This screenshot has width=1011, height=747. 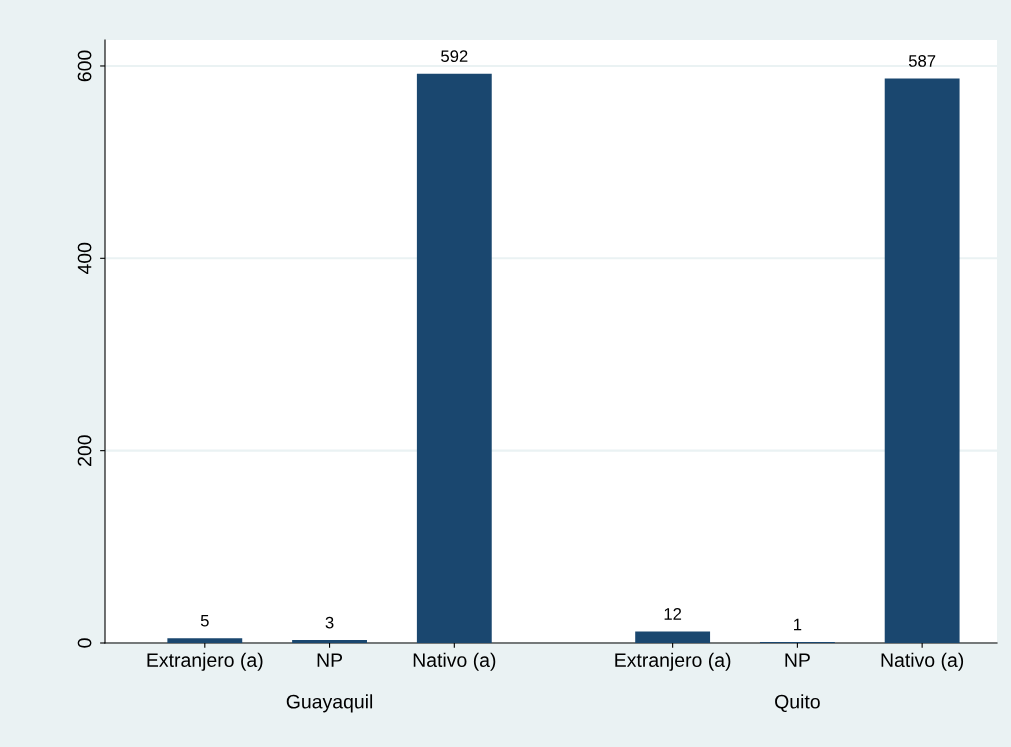 I want to click on data-label: 12, so click(x=673, y=614).